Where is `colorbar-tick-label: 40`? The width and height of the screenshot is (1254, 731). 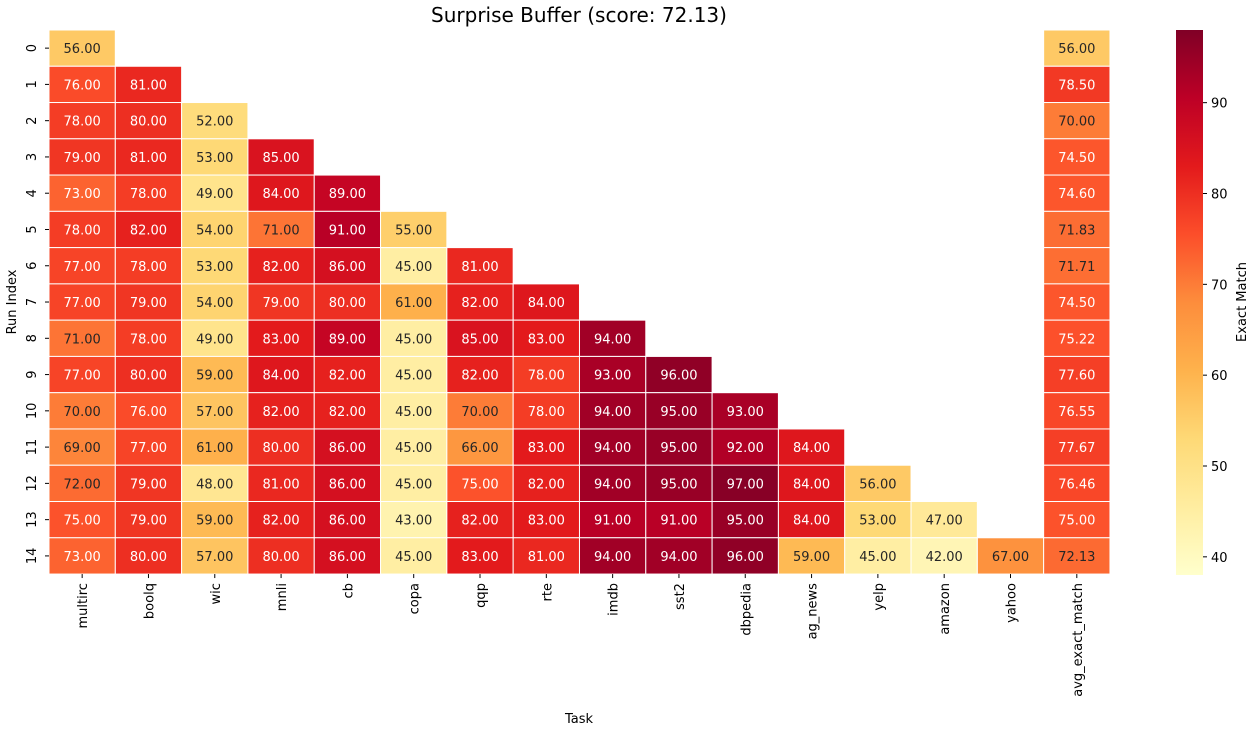
colorbar-tick-label: 40 is located at coordinates (1219, 558).